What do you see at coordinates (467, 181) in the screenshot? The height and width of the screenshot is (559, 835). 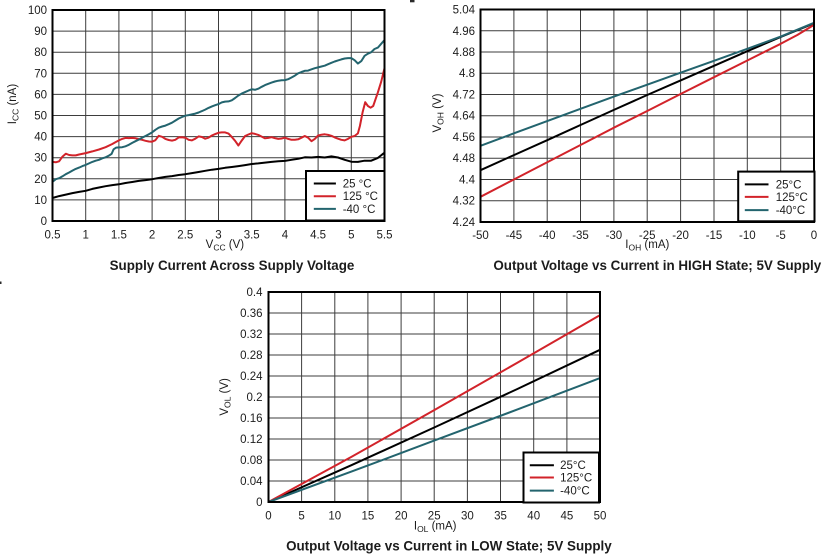 I see `svg-text: 4.4` at bounding box center [467, 181].